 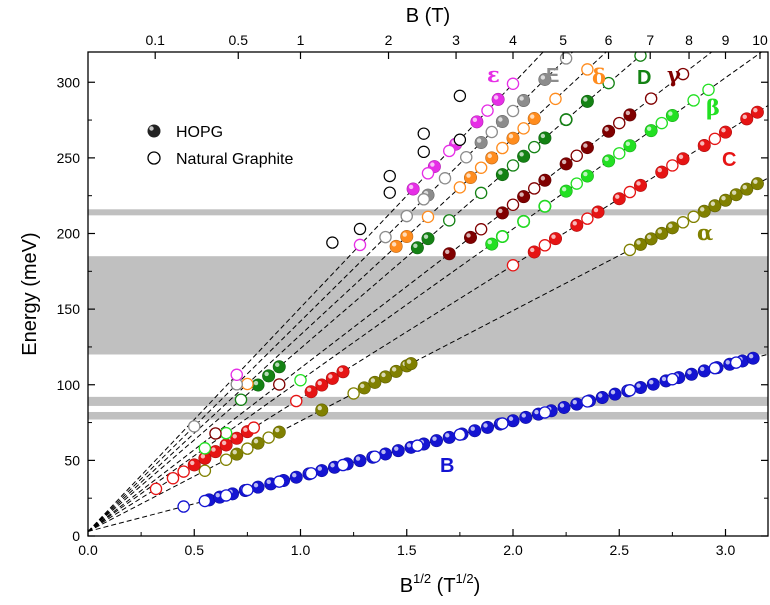 I want to click on y-axis-title: Energy (meV), so click(x=30, y=293).